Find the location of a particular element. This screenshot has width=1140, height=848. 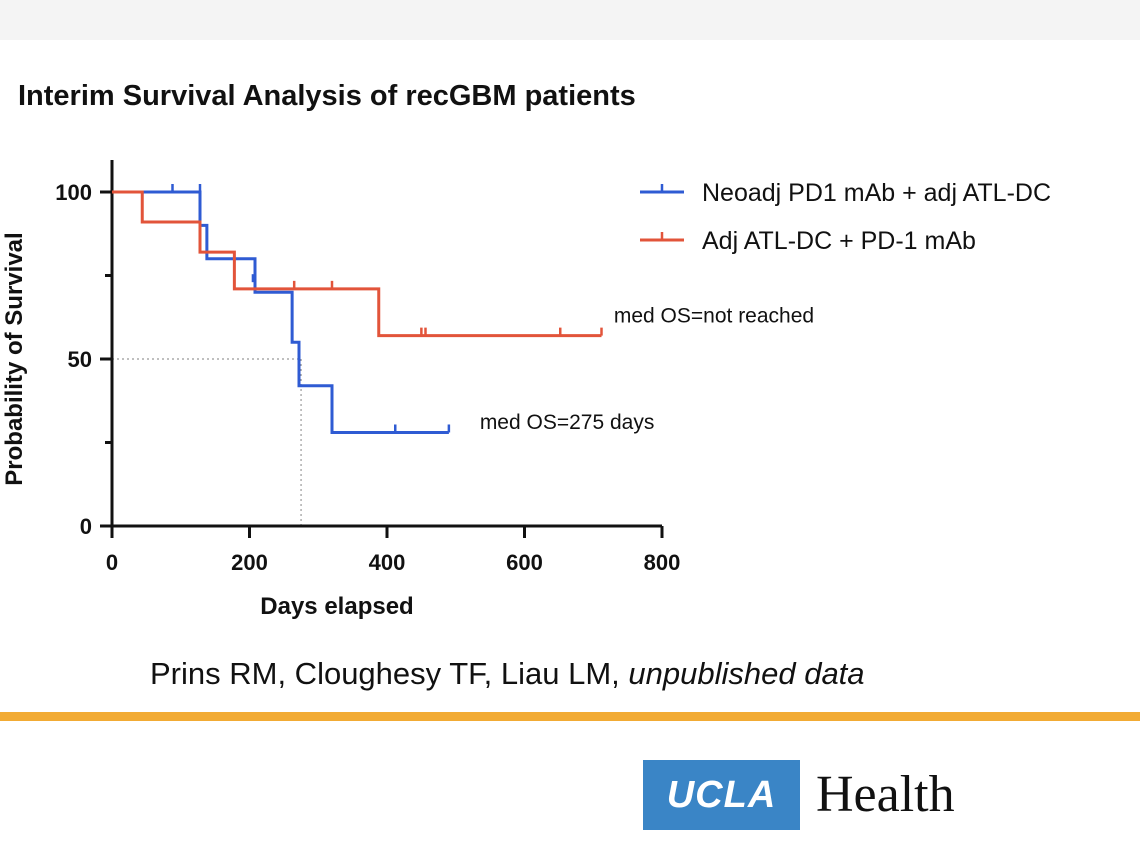

top-band is located at coordinates (570, 20).